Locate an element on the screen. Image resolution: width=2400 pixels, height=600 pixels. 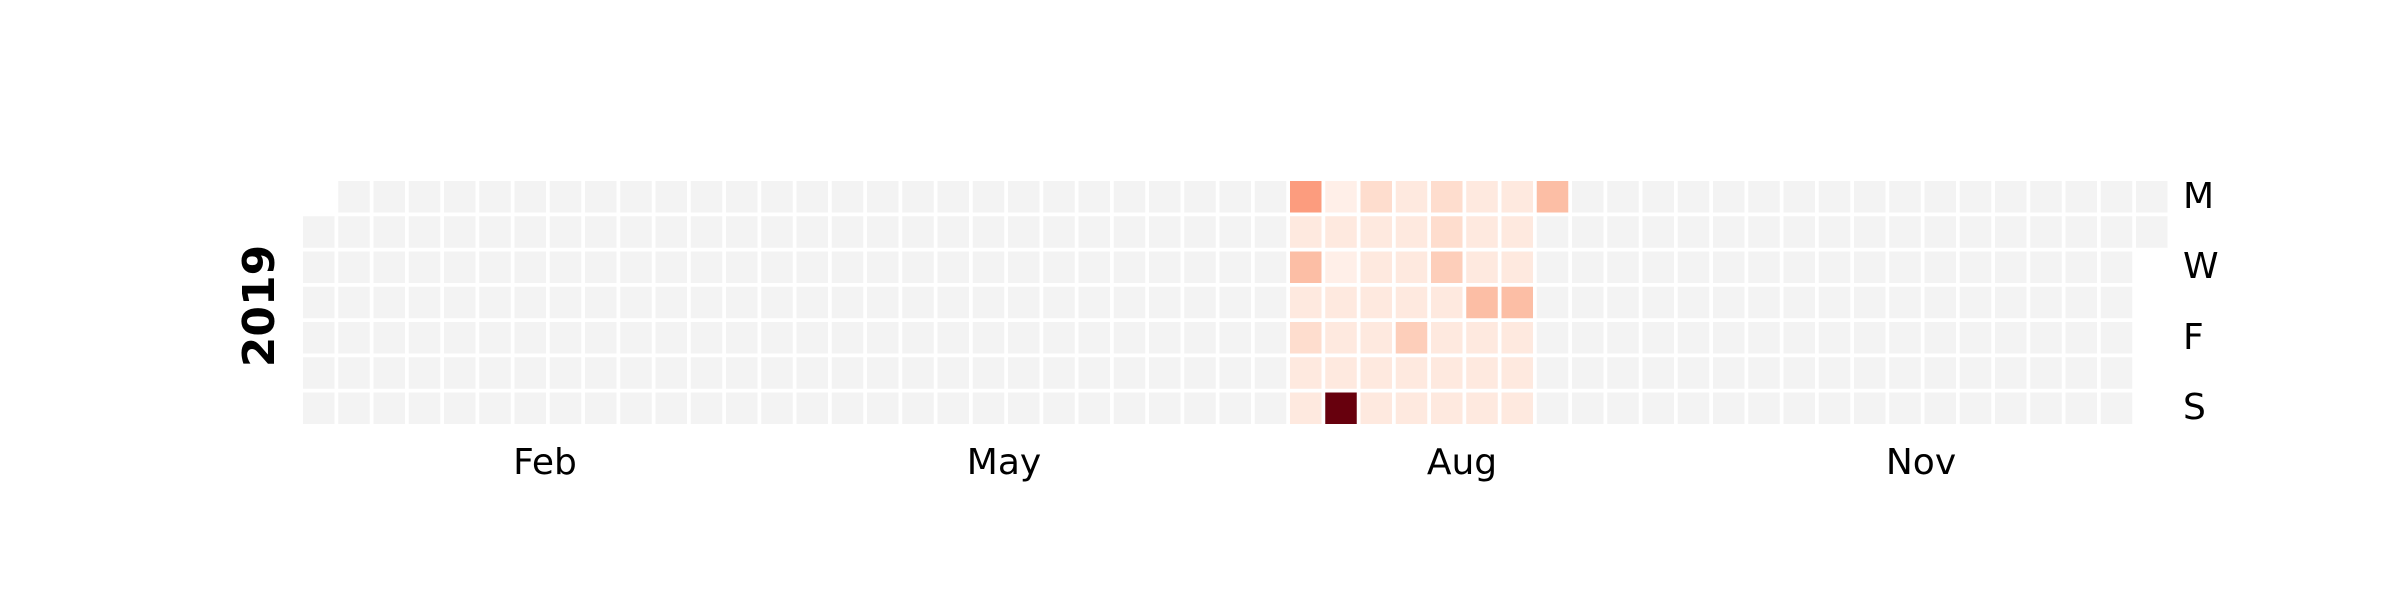
weekday-tick-label: M is located at coordinates (2198, 196).